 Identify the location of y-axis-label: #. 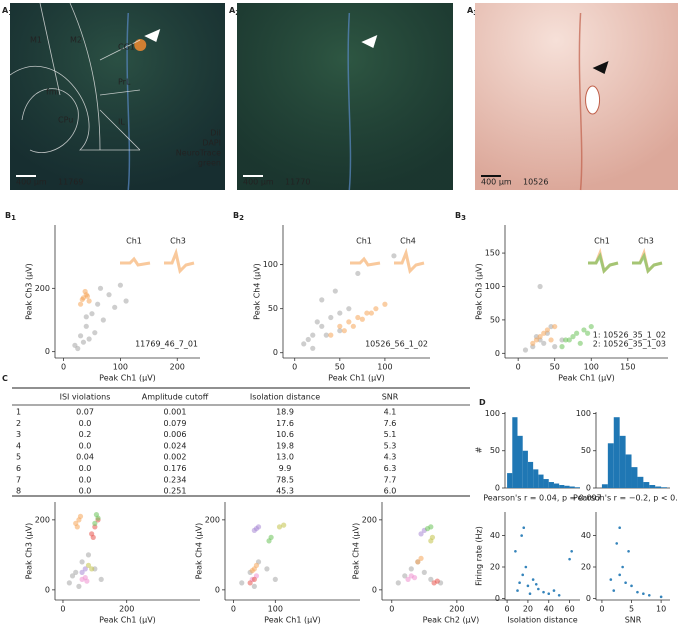
(479, 449).